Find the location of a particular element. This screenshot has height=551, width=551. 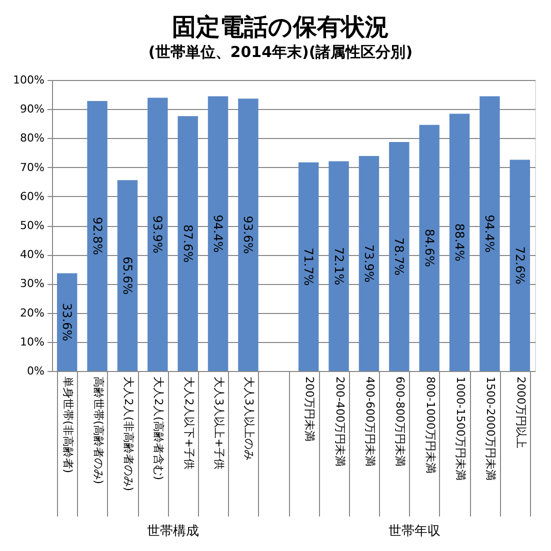

data-label: 84.6% is located at coordinates (429, 247).